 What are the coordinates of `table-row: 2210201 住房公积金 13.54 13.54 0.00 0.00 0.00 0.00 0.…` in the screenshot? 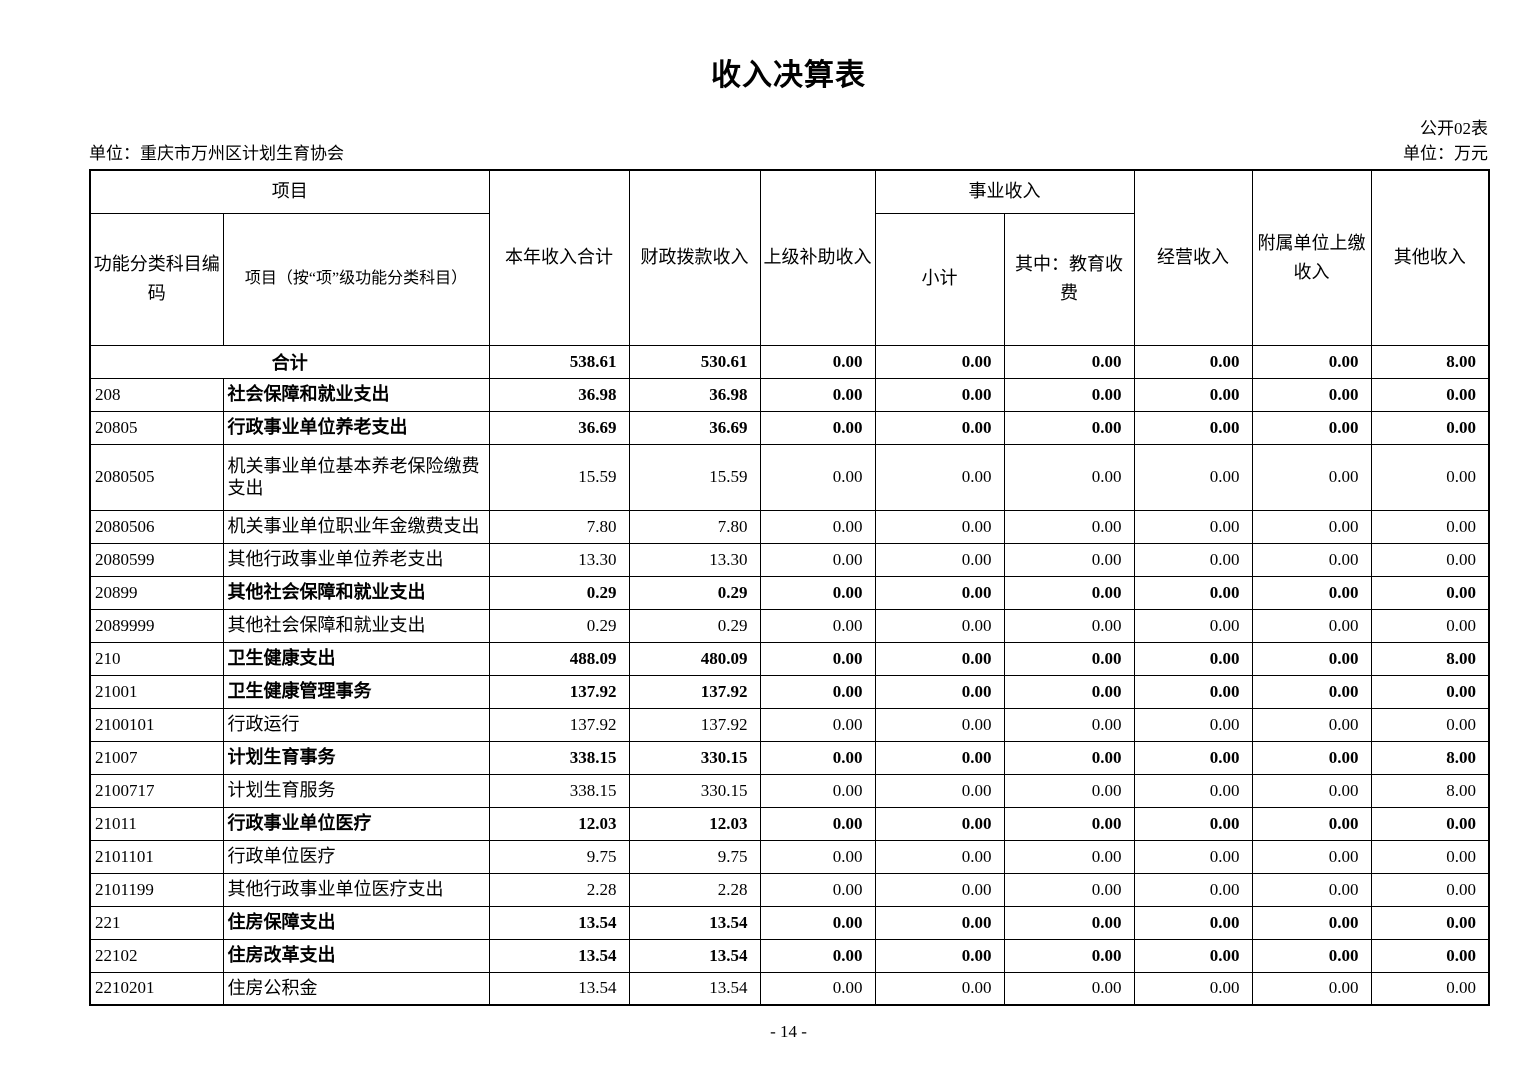 It's located at (789, 988).